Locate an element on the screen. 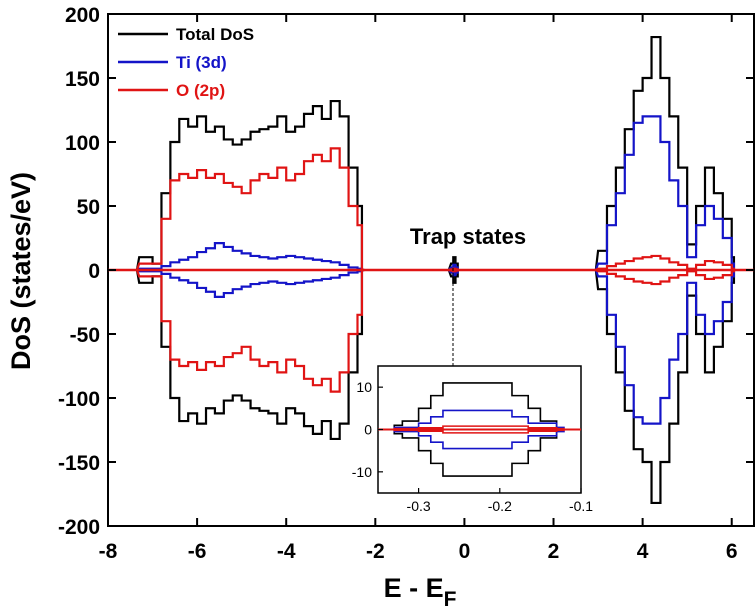  y-tick-label: -200 is located at coordinates (79, 527).